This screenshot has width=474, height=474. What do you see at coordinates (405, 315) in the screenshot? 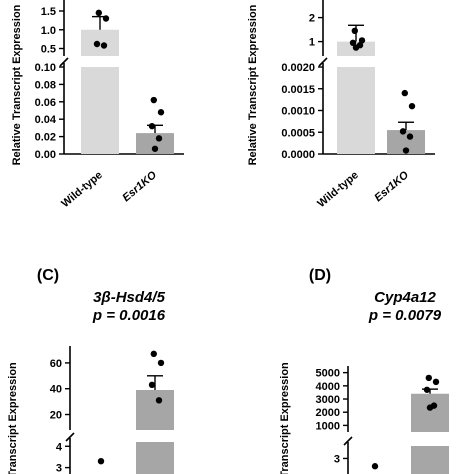
I see `panel-d-title-p: p = 0.0079` at bounding box center [405, 315].